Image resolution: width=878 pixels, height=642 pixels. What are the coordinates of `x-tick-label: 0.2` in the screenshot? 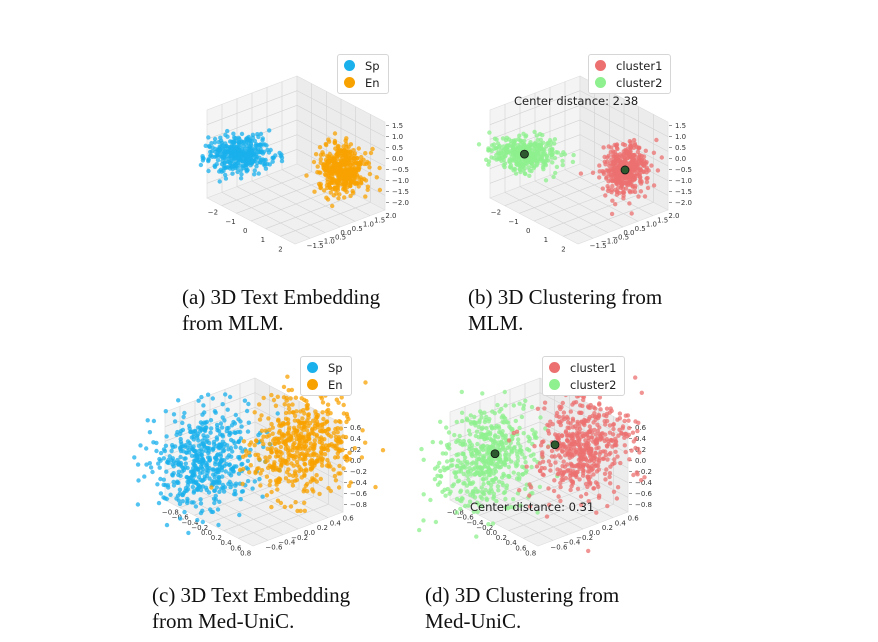 It's located at (501, 538).